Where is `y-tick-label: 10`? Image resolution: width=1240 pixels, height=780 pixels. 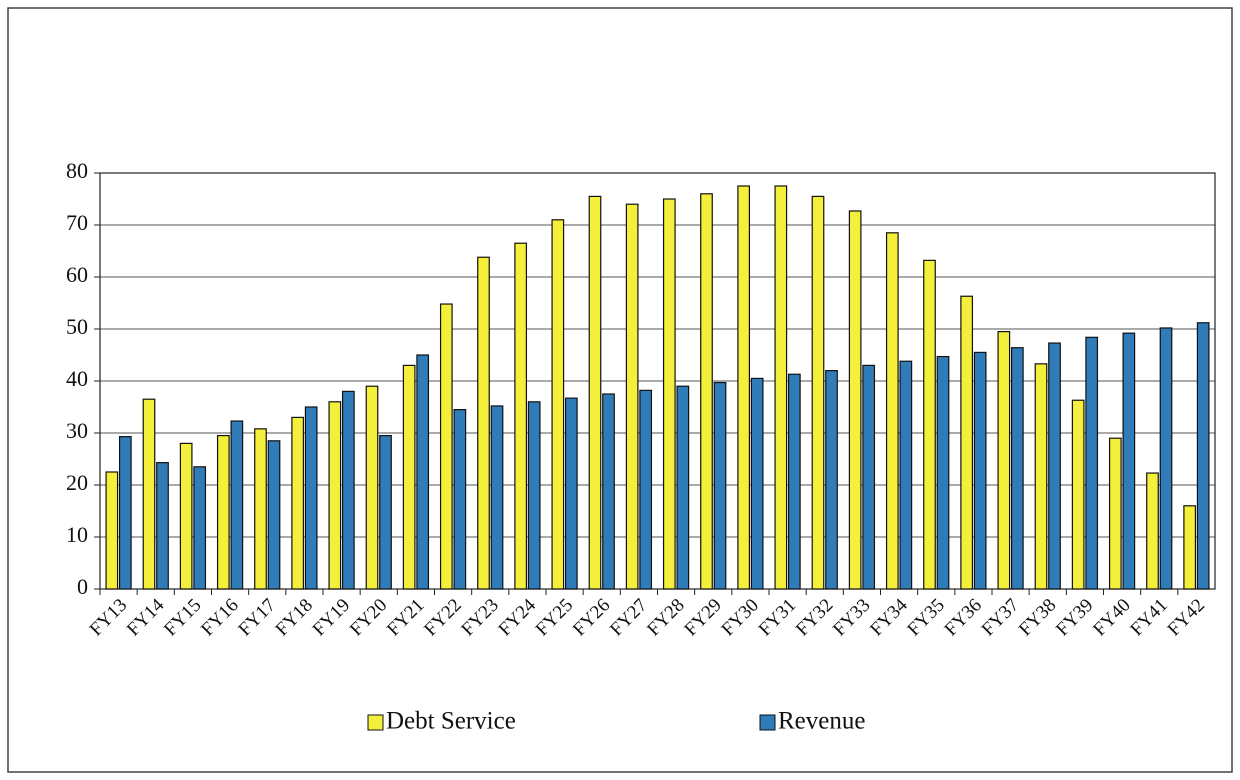 y-tick-label: 10 is located at coordinates (77, 534).